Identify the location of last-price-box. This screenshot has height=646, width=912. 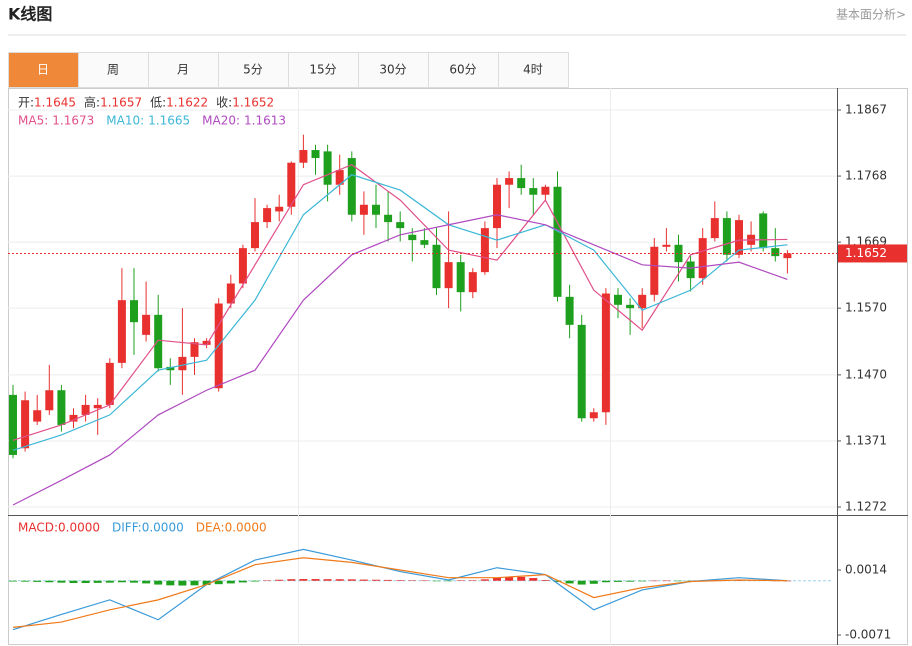
(872, 253).